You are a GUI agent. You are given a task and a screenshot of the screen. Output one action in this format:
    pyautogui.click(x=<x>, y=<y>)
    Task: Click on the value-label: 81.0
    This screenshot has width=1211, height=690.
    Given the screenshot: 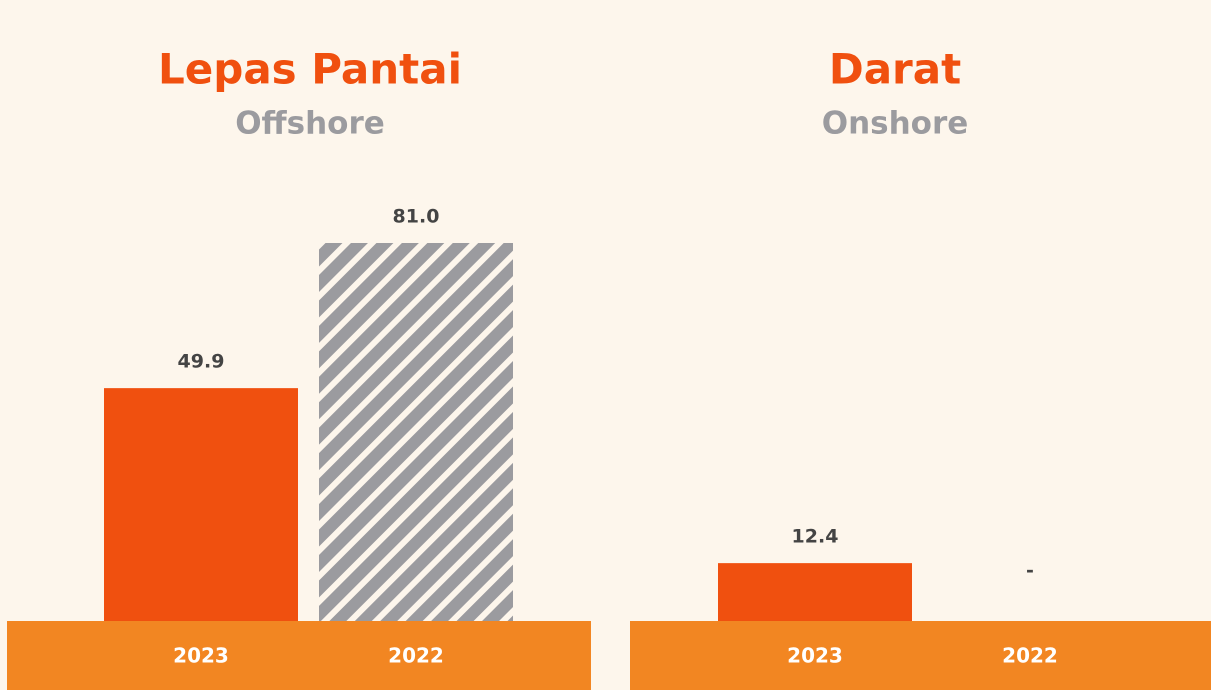 What is the action you would take?
    pyautogui.click(x=416, y=217)
    